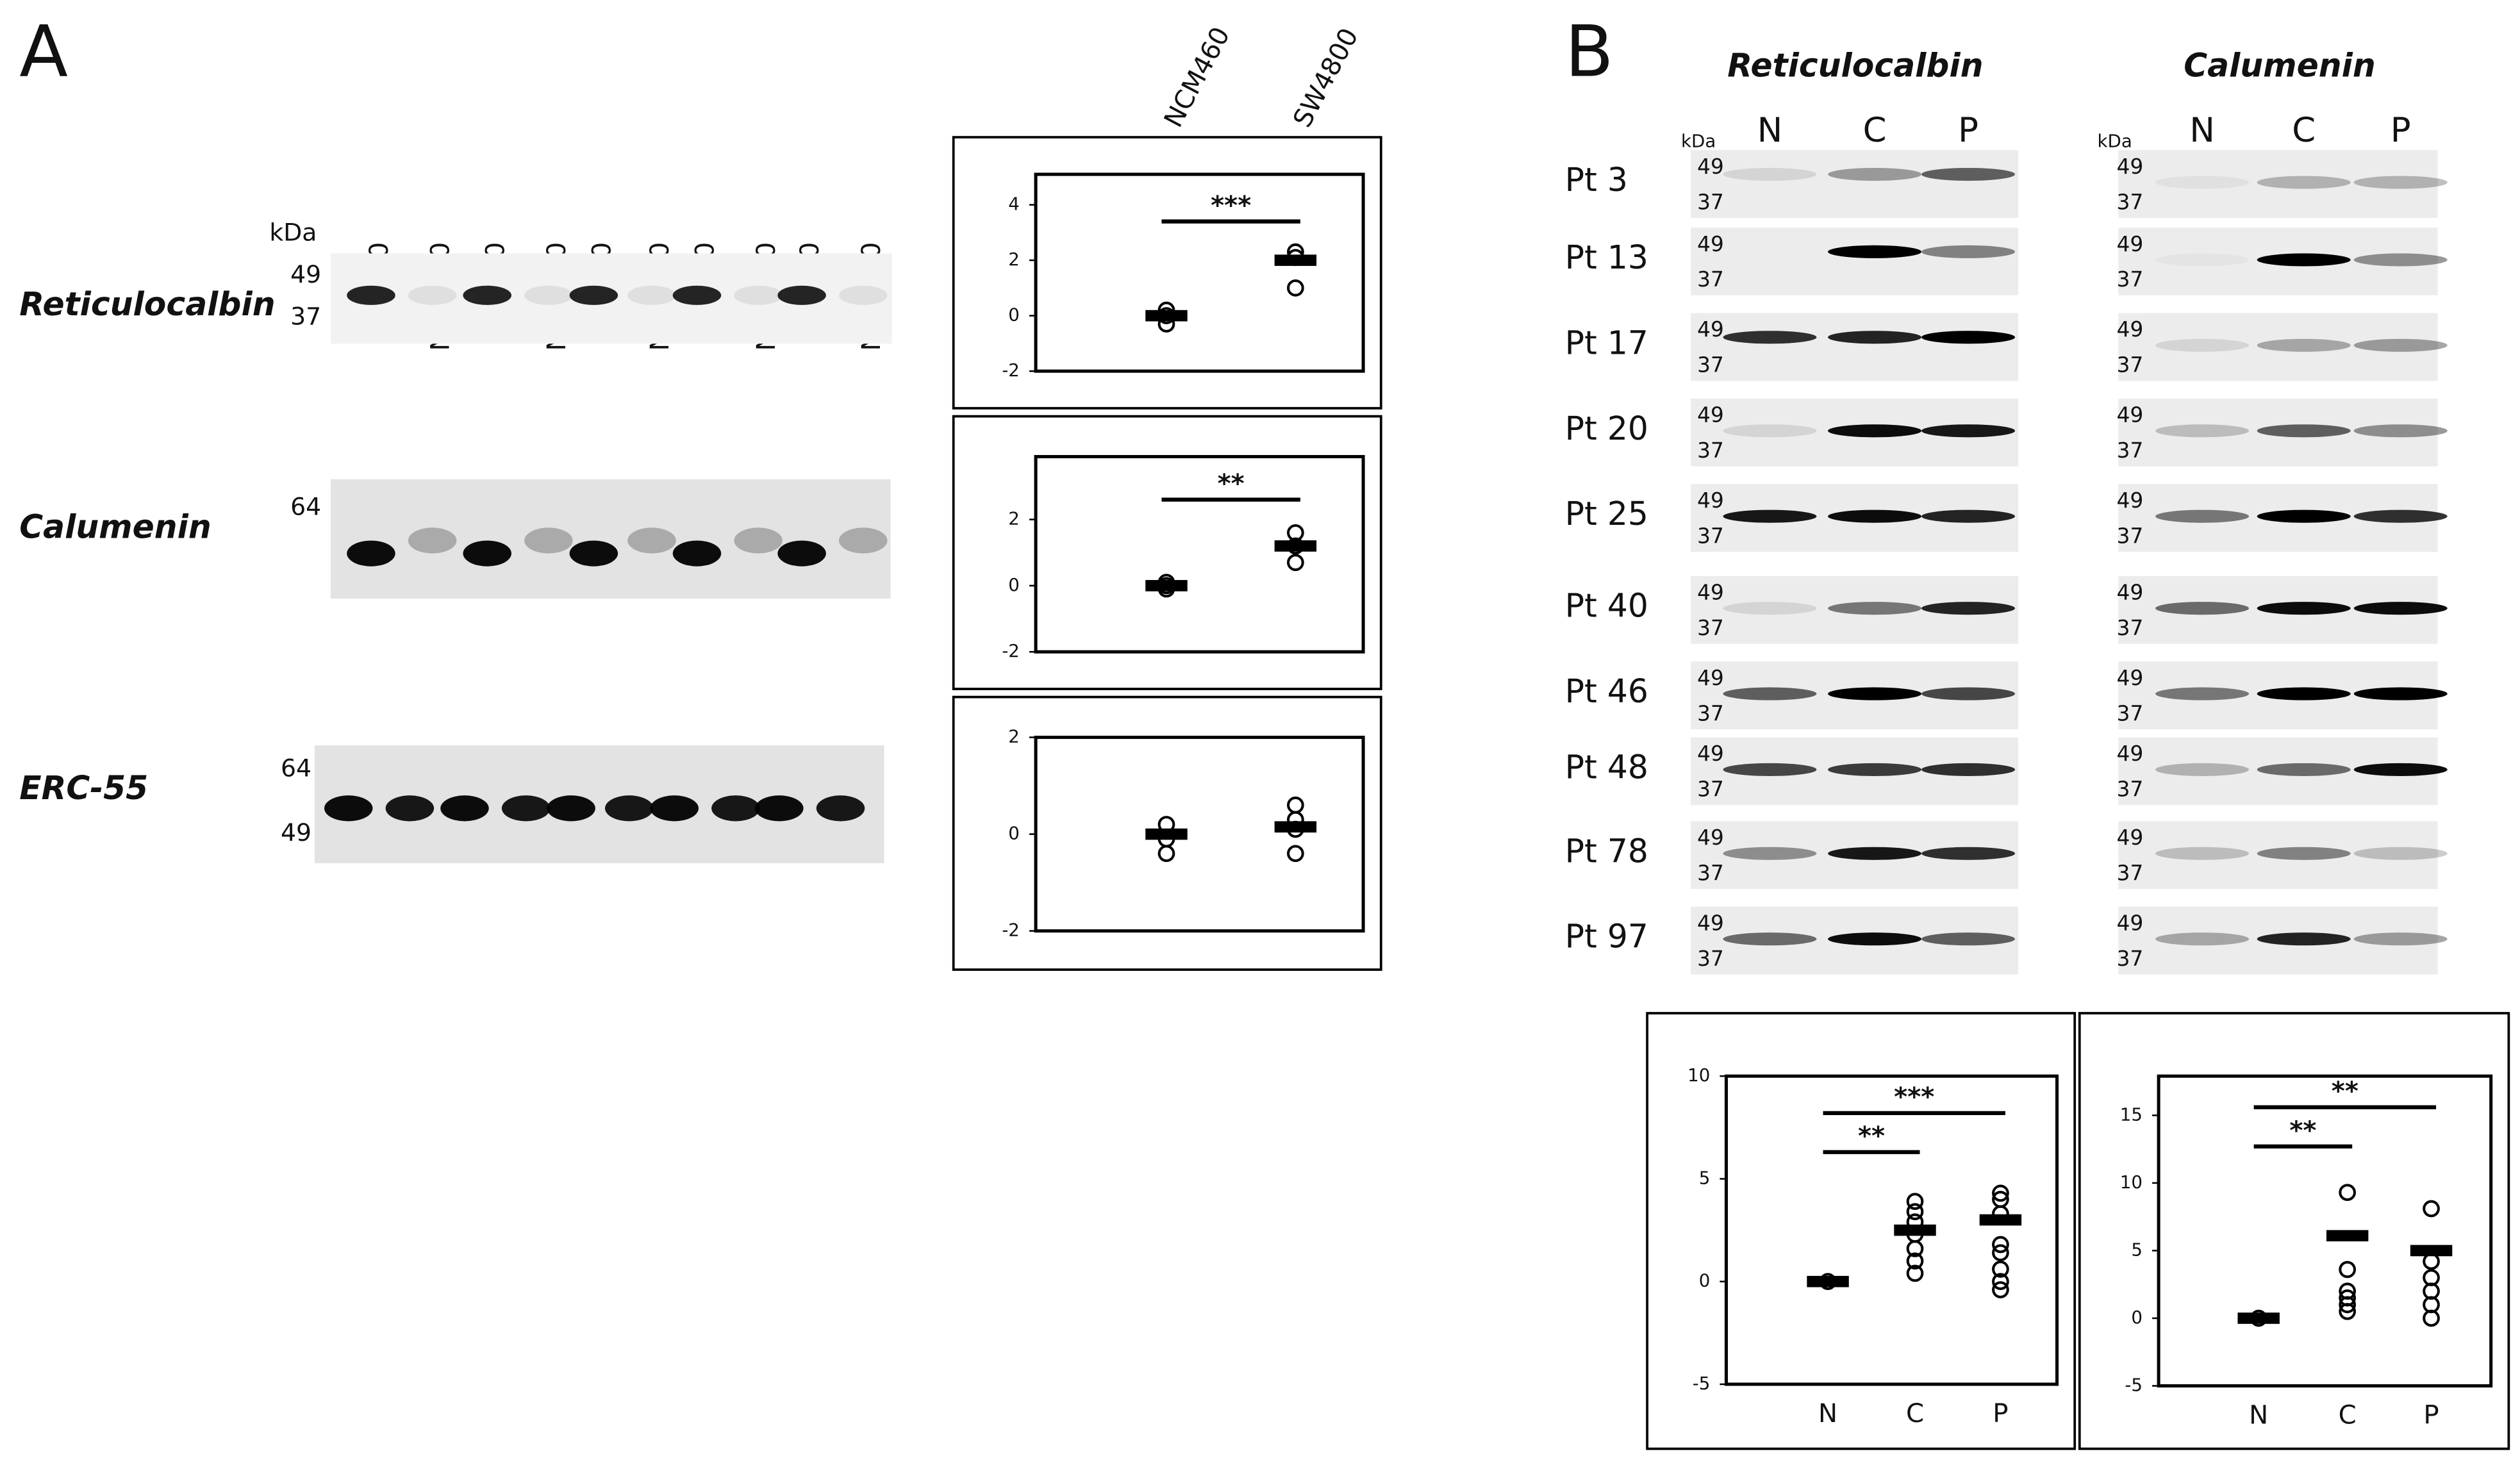 Image resolution: width=2520 pixels, height=1465 pixels. I want to click on protein-title: Calumenin, so click(2279, 65).